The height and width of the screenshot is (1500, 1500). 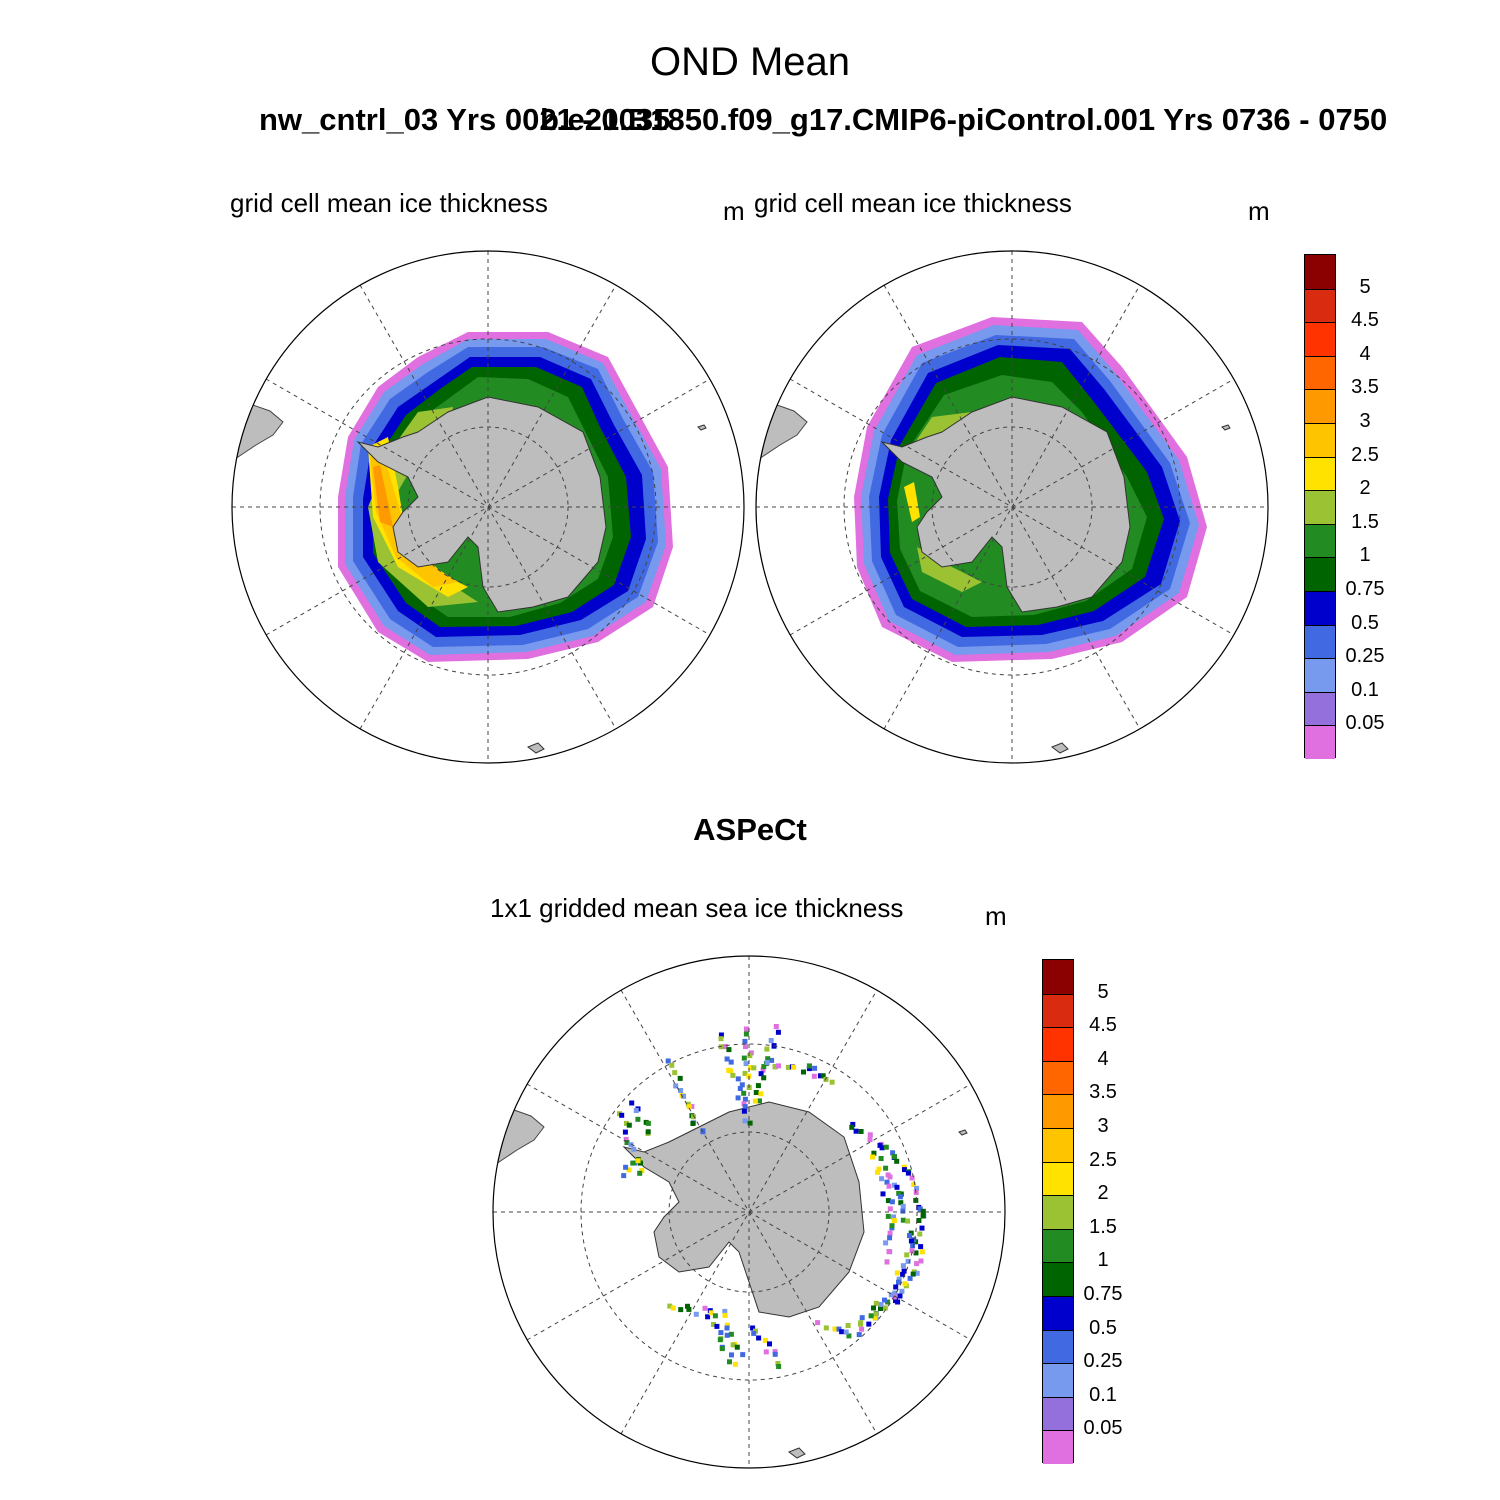 I want to click on colorbar-tick-label: 4.5, so click(x=1103, y=1025).